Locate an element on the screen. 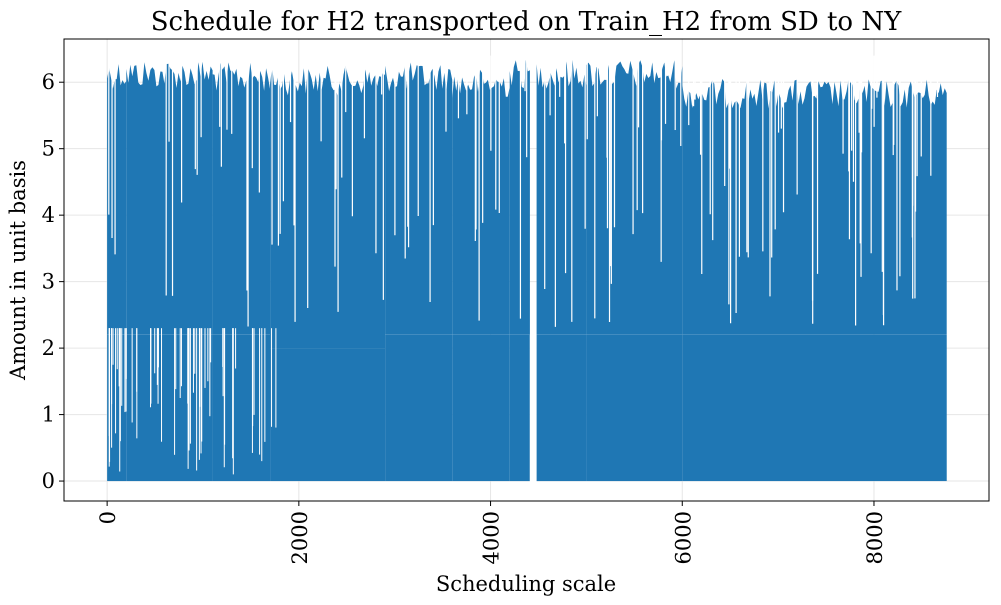 The image size is (1001, 605). series-gap is located at coordinates (533, 408).